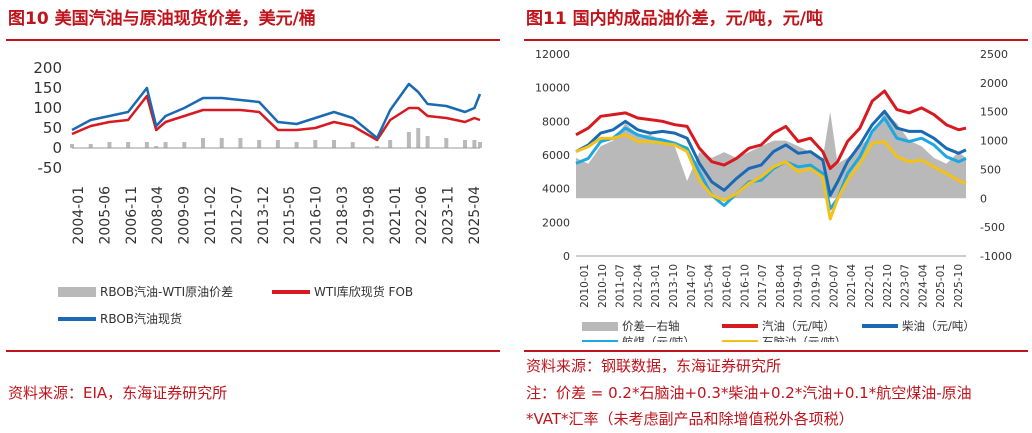 Image resolution: width=1032 pixels, height=433 pixels. I want to click on y-tick-label-right: 0, so click(983, 198).